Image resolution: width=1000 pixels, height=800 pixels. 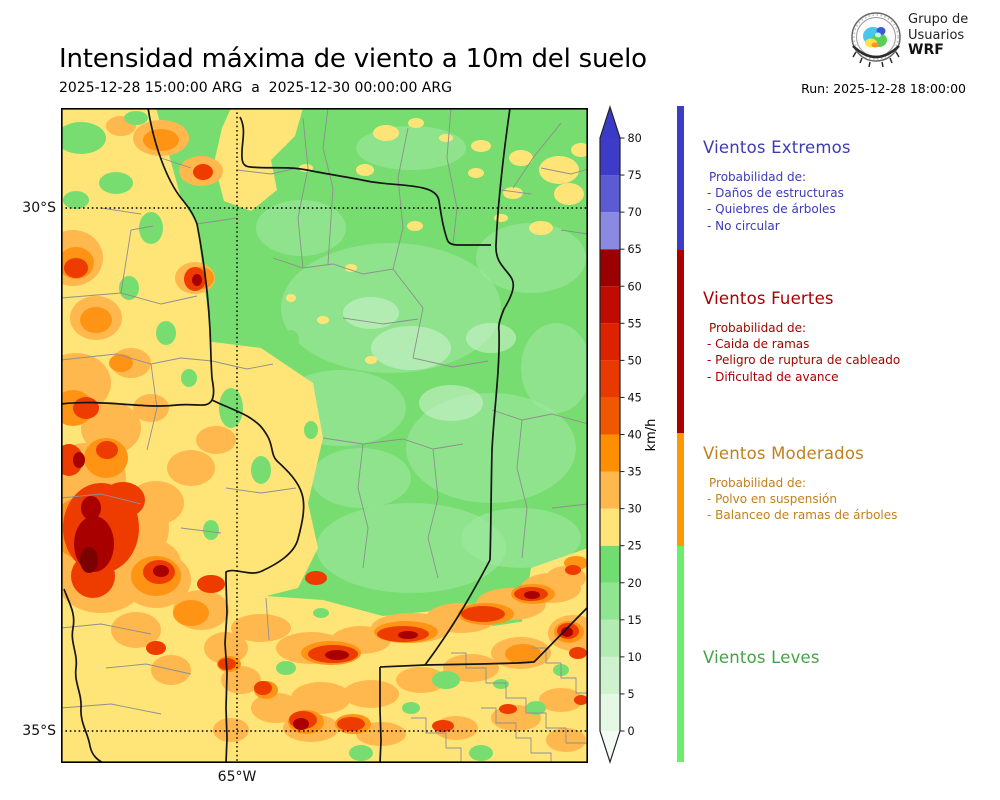 I want to click on legend-probability-item: - Dificultad de avance, so click(x=773, y=376).